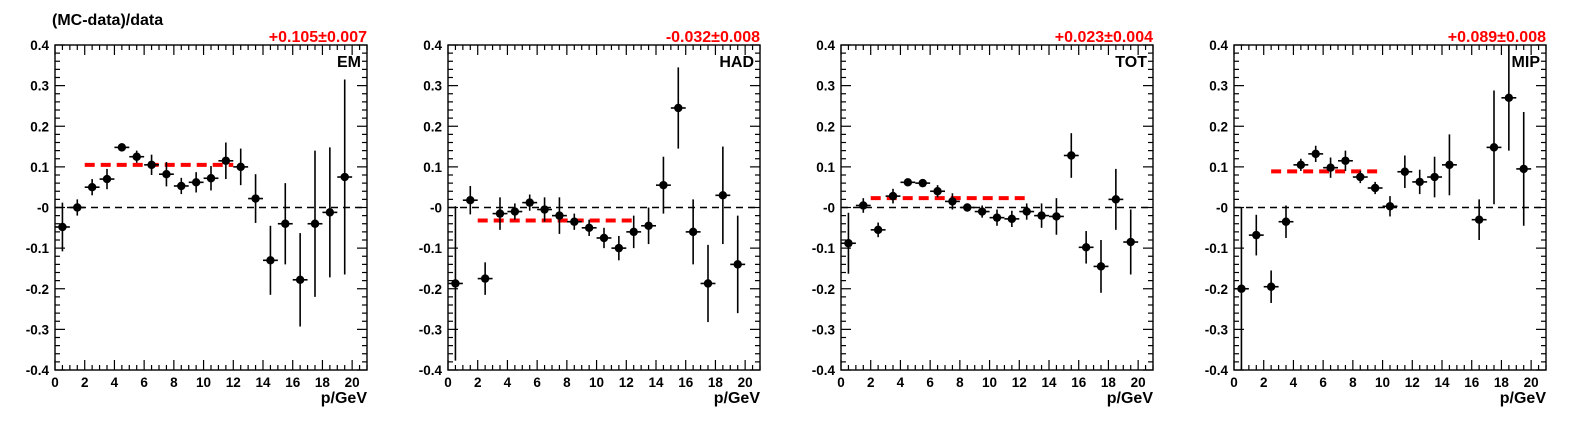 This screenshot has height=424, width=1575. What do you see at coordinates (824, 329) in the screenshot?
I see `panel-3-ytick-label: -0.3` at bounding box center [824, 329].